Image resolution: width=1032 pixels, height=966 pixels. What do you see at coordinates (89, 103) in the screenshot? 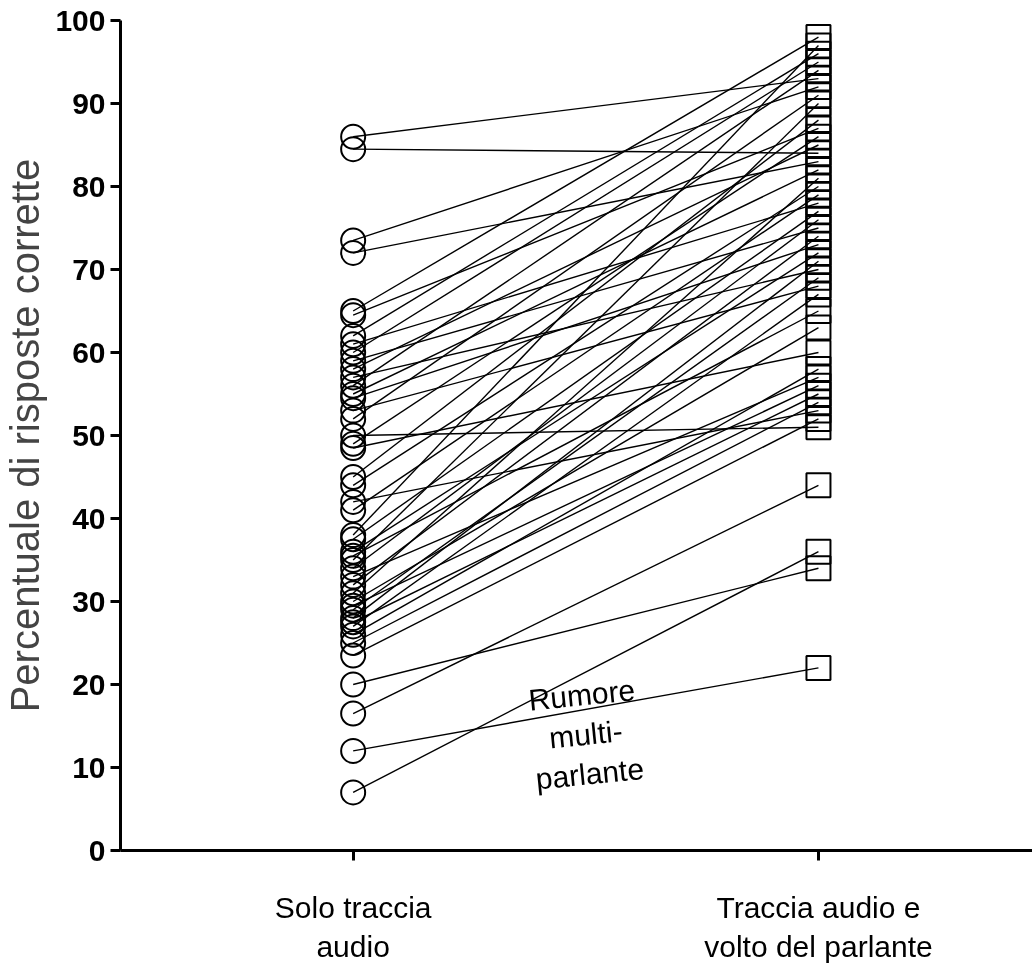
I see `y-tick-label: 90` at bounding box center [89, 103].